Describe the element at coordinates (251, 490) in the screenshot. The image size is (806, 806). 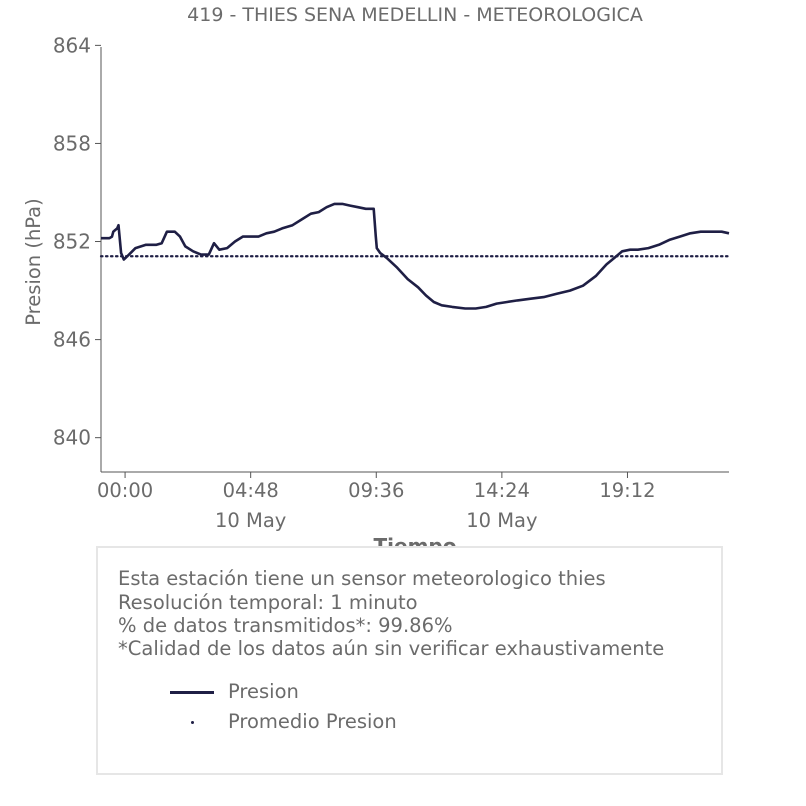
I see `x-tick-label: 04:48` at that location.